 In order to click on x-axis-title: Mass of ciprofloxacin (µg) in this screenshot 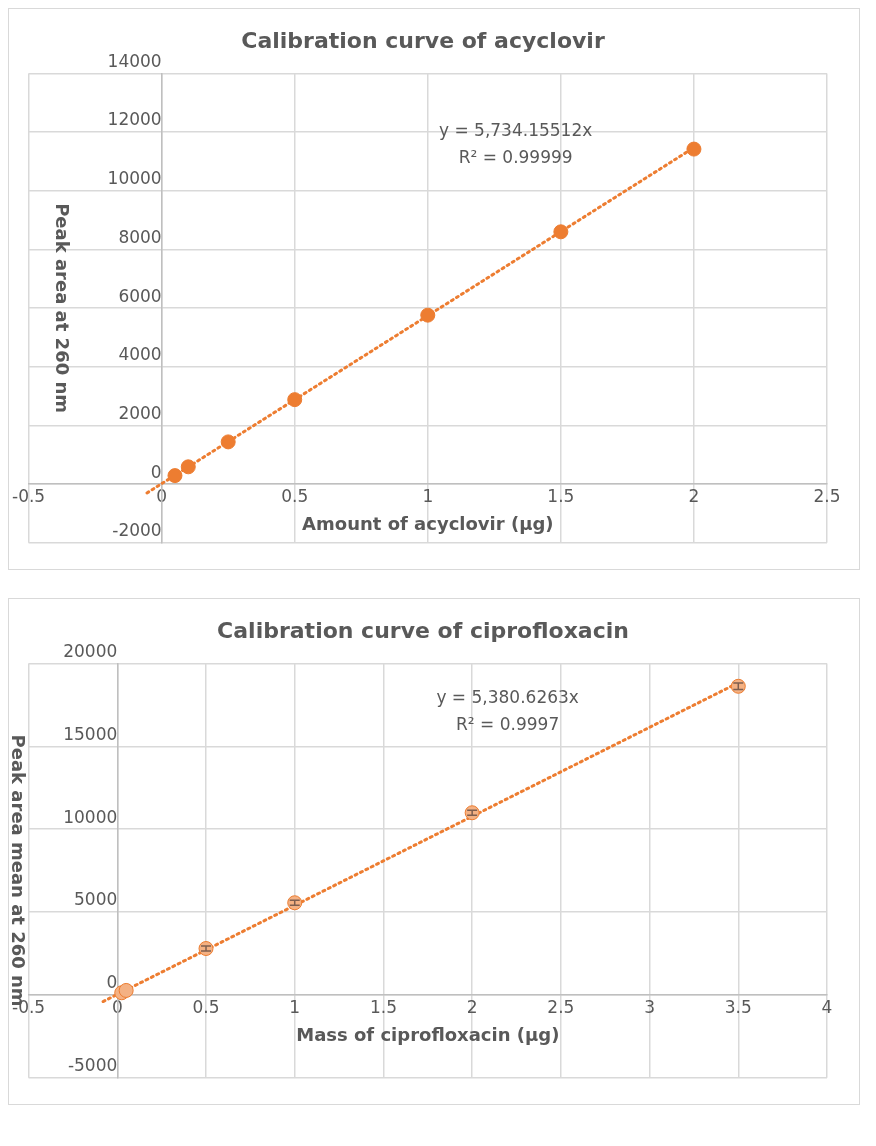, I will do `click(428, 1034)`.